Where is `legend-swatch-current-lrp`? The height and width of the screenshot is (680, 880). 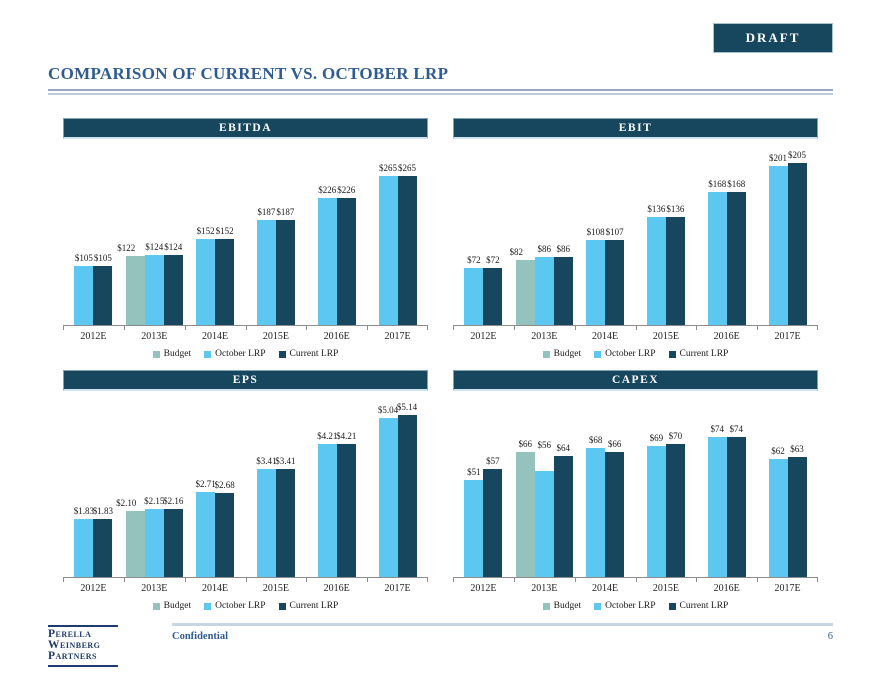
legend-swatch-current-lrp is located at coordinates (672, 606).